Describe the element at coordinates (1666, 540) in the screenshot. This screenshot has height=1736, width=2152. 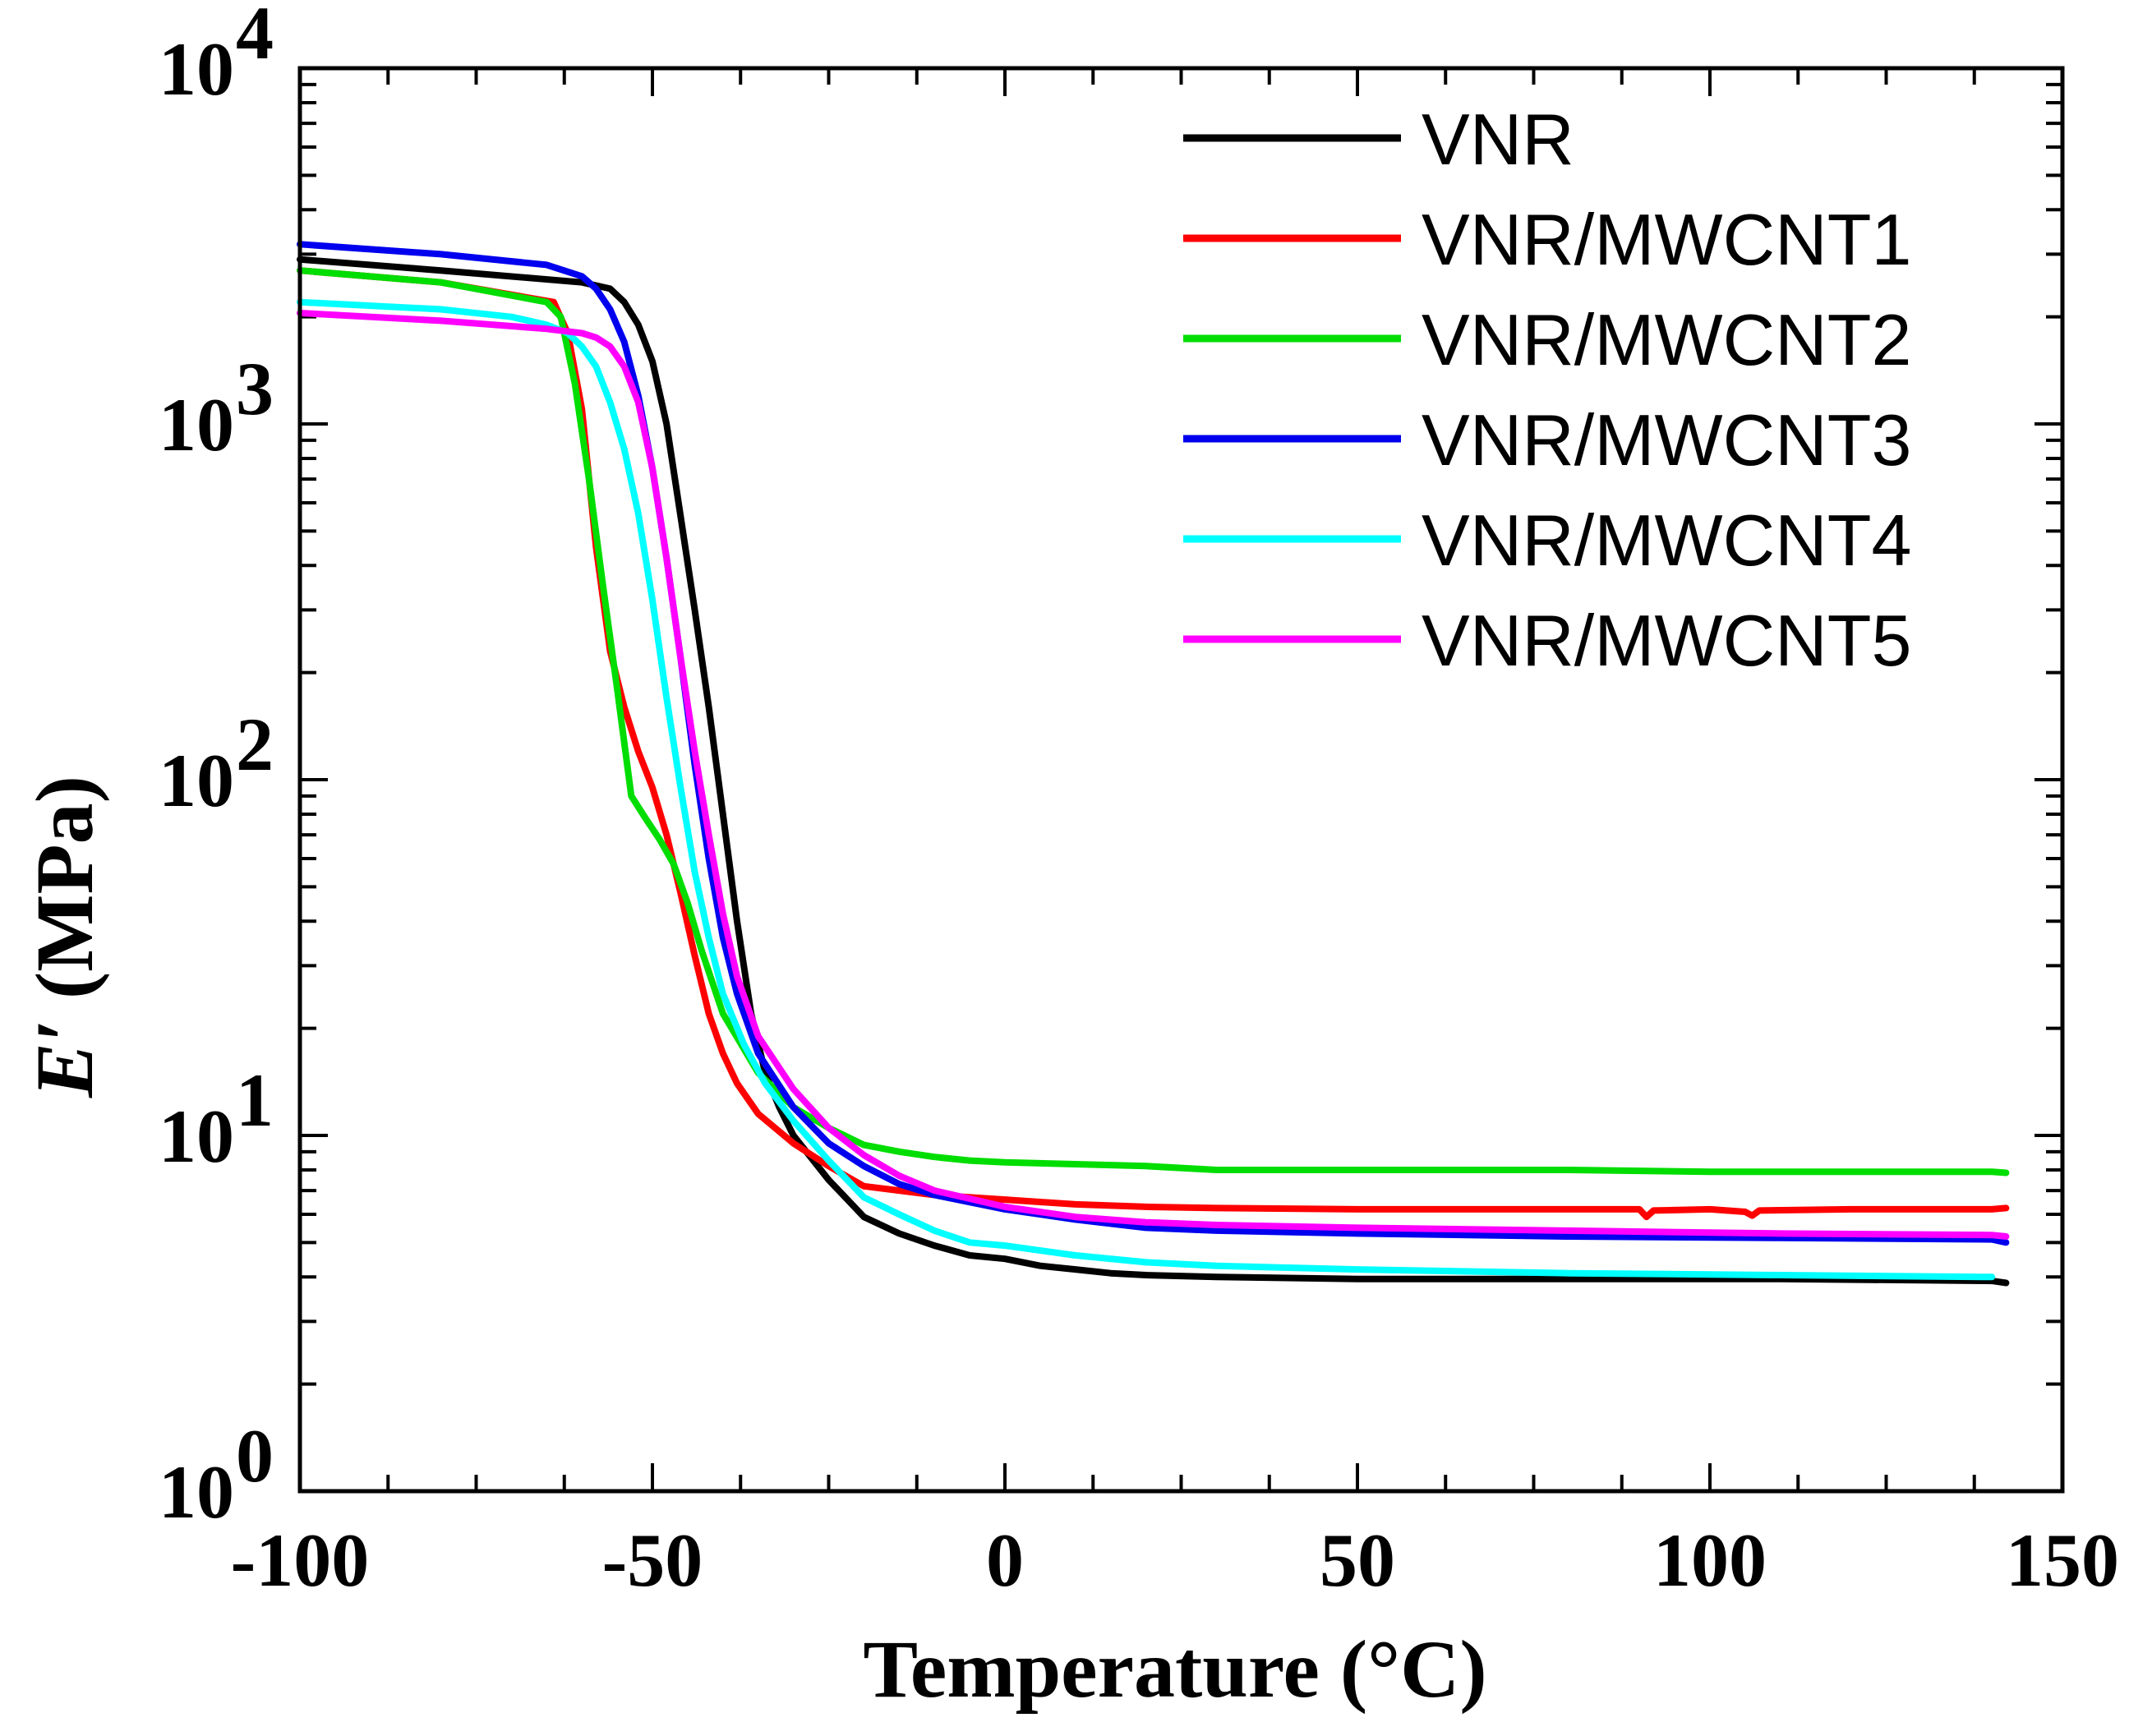
I see `legend-label: VNR/MWCNT4` at that location.